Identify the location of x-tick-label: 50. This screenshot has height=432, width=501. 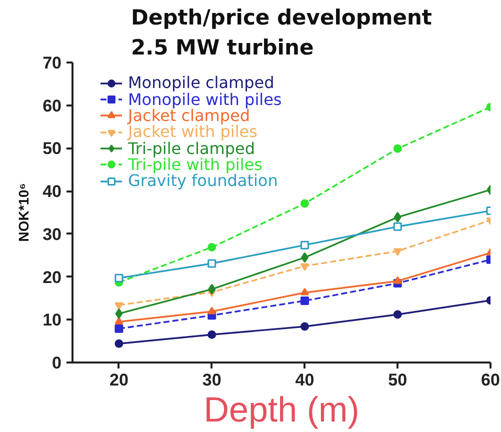
(398, 380).